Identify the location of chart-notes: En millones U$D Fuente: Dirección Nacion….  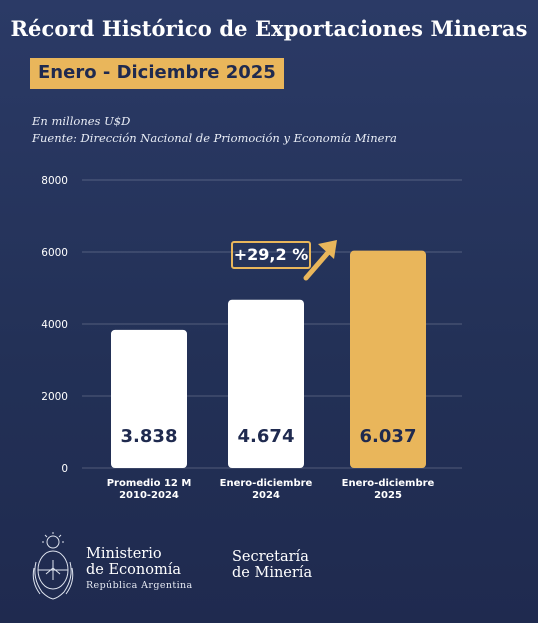
(214, 130).